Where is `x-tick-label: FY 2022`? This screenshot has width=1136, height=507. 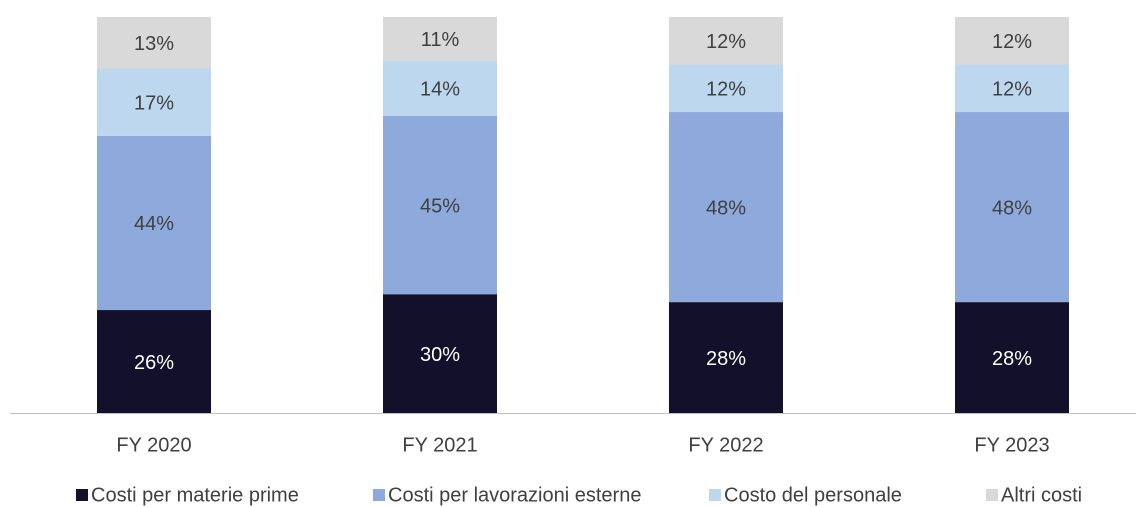
x-tick-label: FY 2022 is located at coordinates (725, 445).